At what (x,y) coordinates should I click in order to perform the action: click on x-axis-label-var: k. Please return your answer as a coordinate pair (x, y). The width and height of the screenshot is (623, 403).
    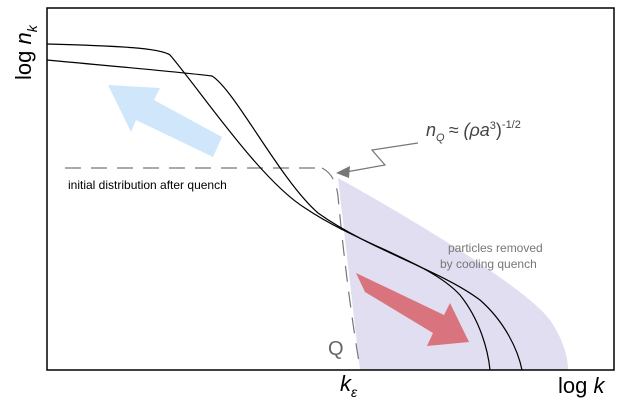
    Looking at the image, I should click on (599, 385).